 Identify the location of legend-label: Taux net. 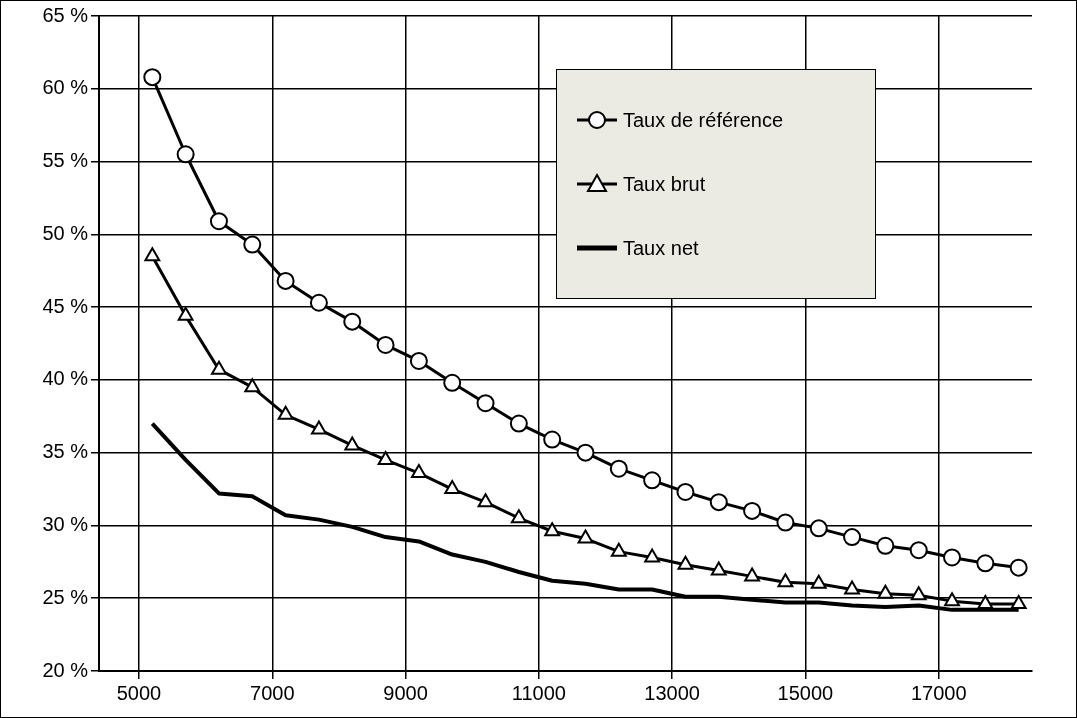
(661, 248).